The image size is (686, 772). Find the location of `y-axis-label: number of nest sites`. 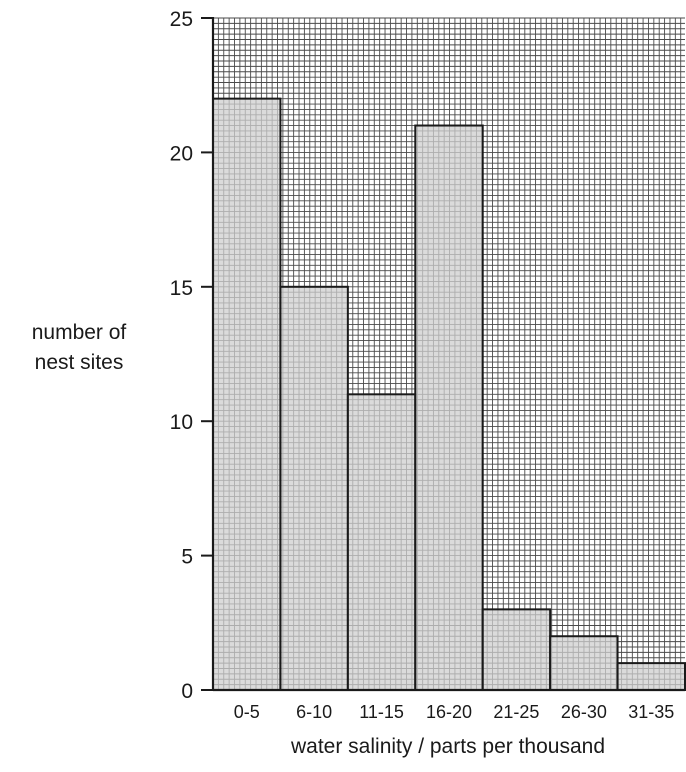

y-axis-label: number of nest sites is located at coordinates (79, 347).